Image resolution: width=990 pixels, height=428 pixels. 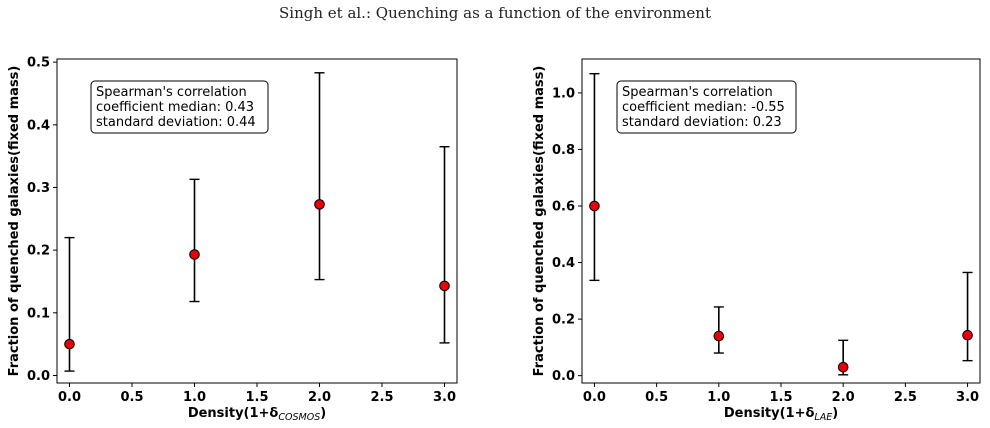 I want to click on left-y-tick-label: 0.2, so click(x=38, y=251).